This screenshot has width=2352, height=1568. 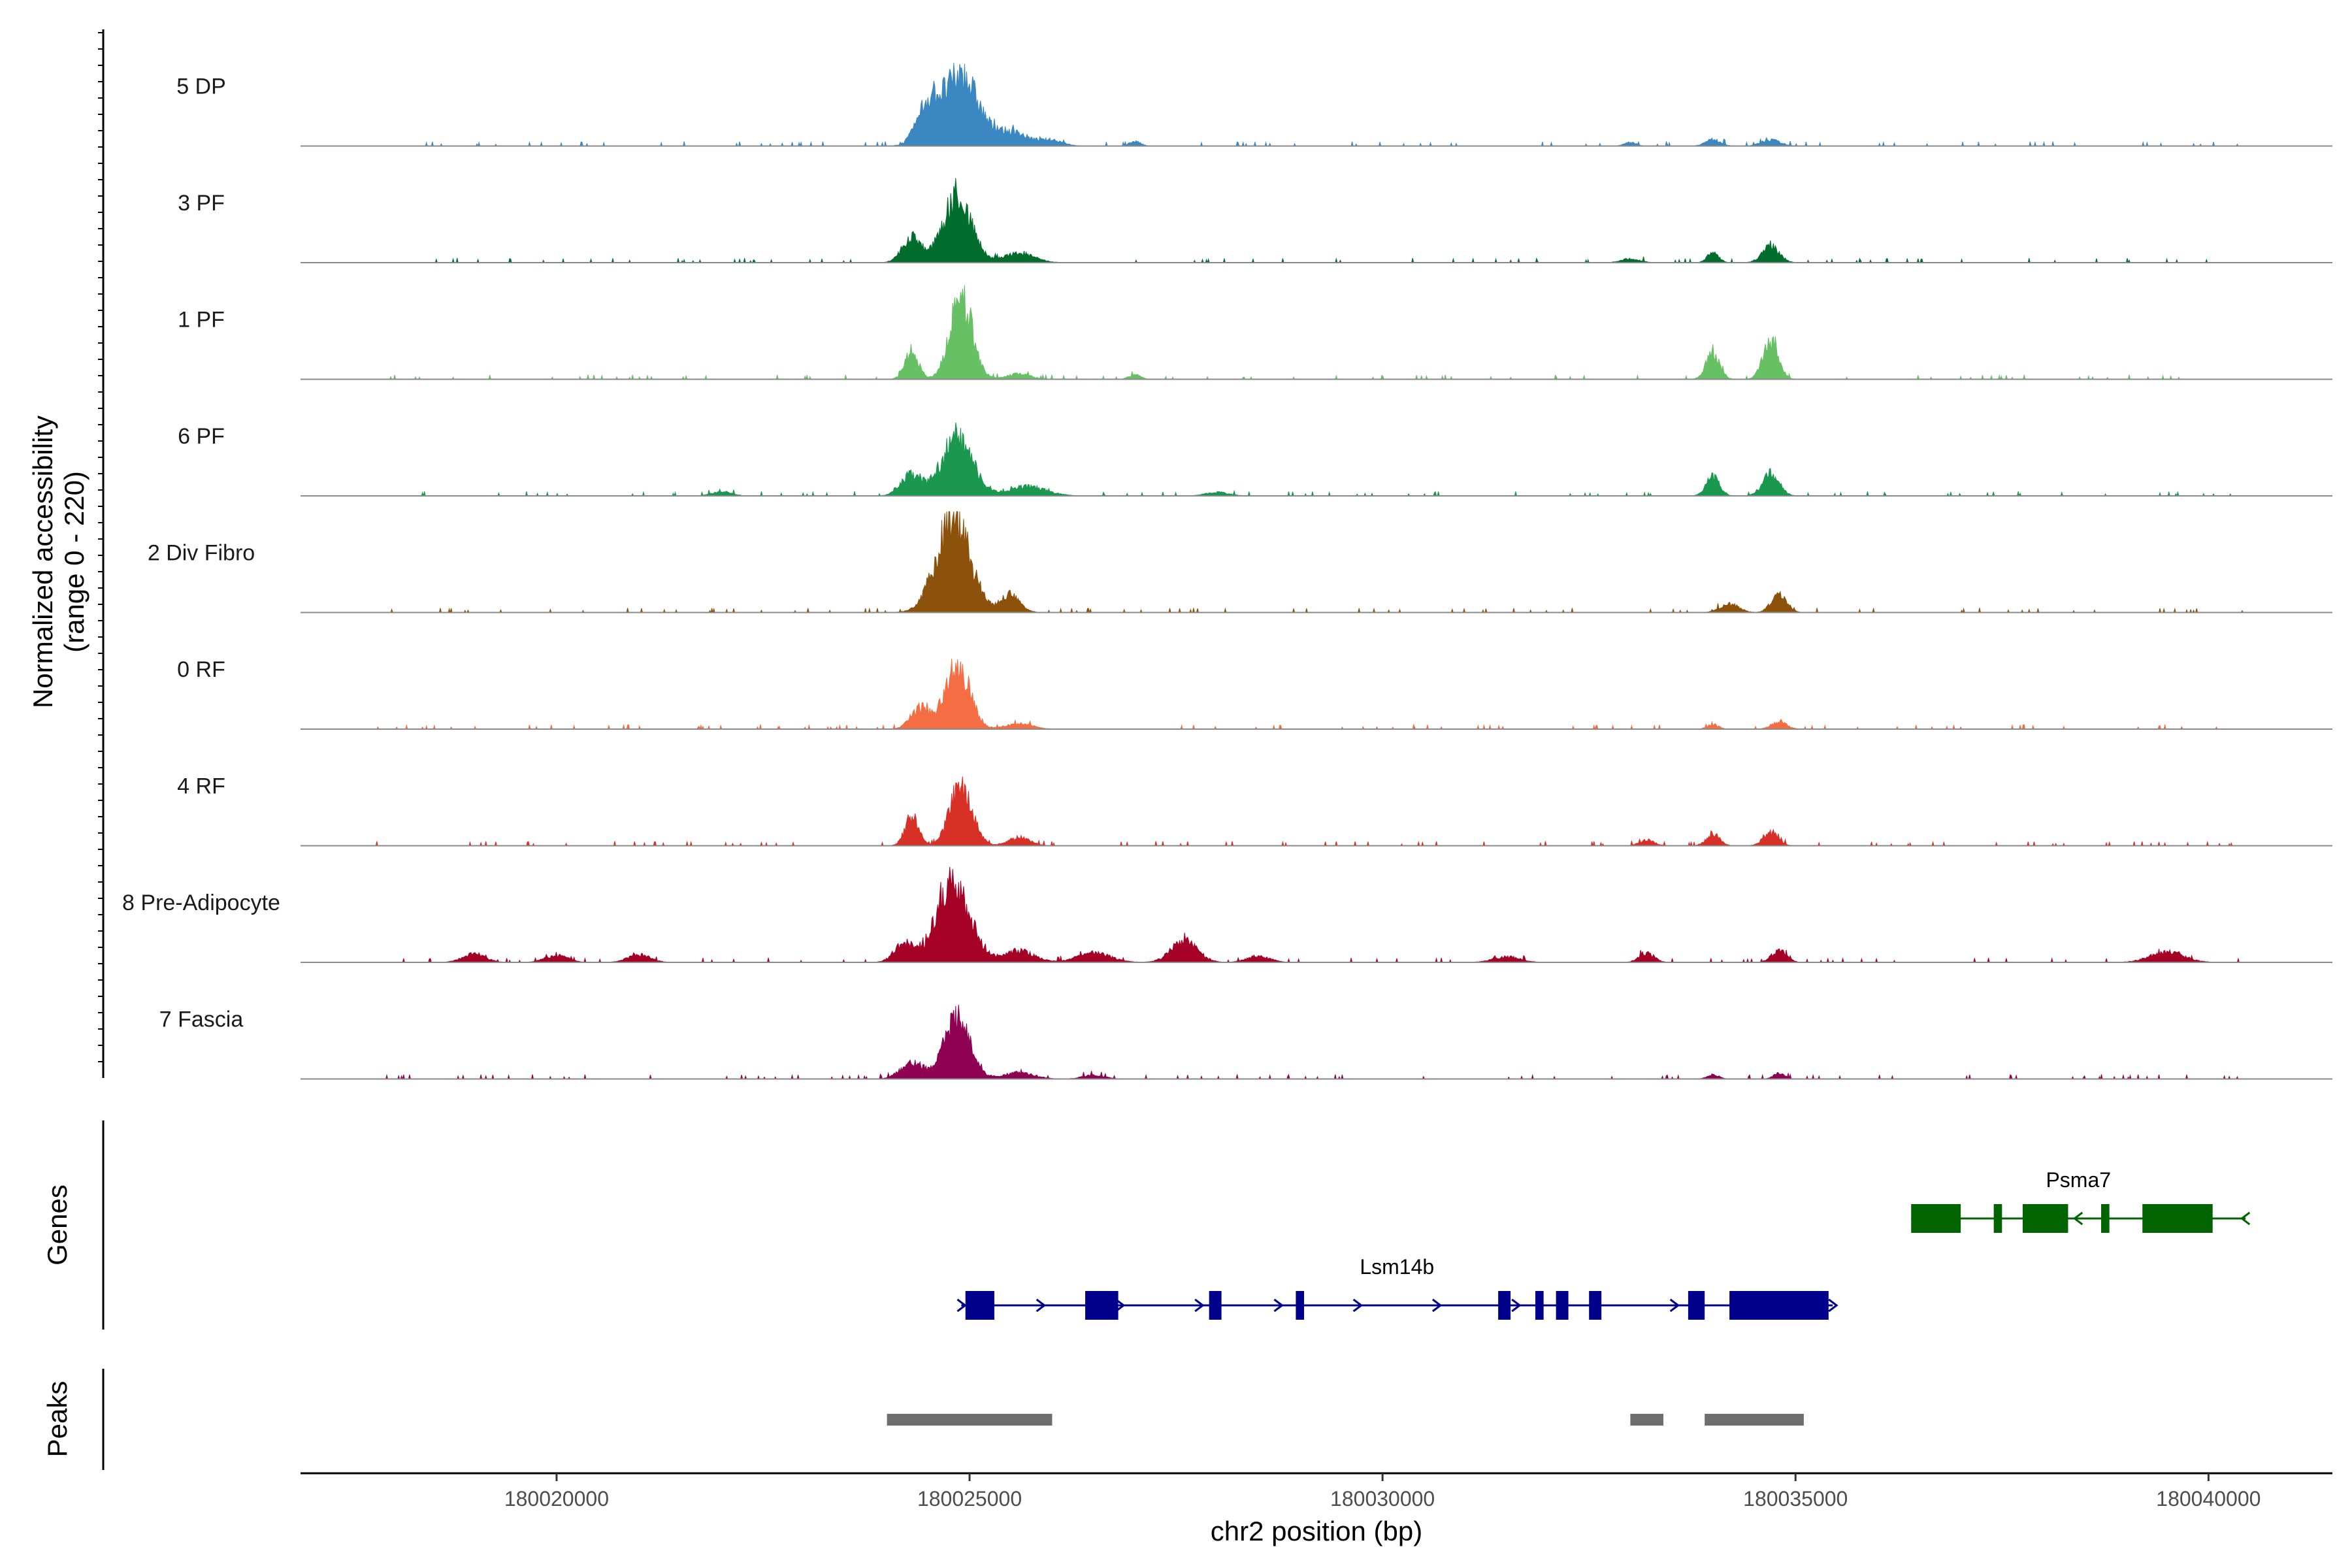 What do you see at coordinates (969, 1499) in the screenshot?
I see `x-axis-tick-label: 180025000` at bounding box center [969, 1499].